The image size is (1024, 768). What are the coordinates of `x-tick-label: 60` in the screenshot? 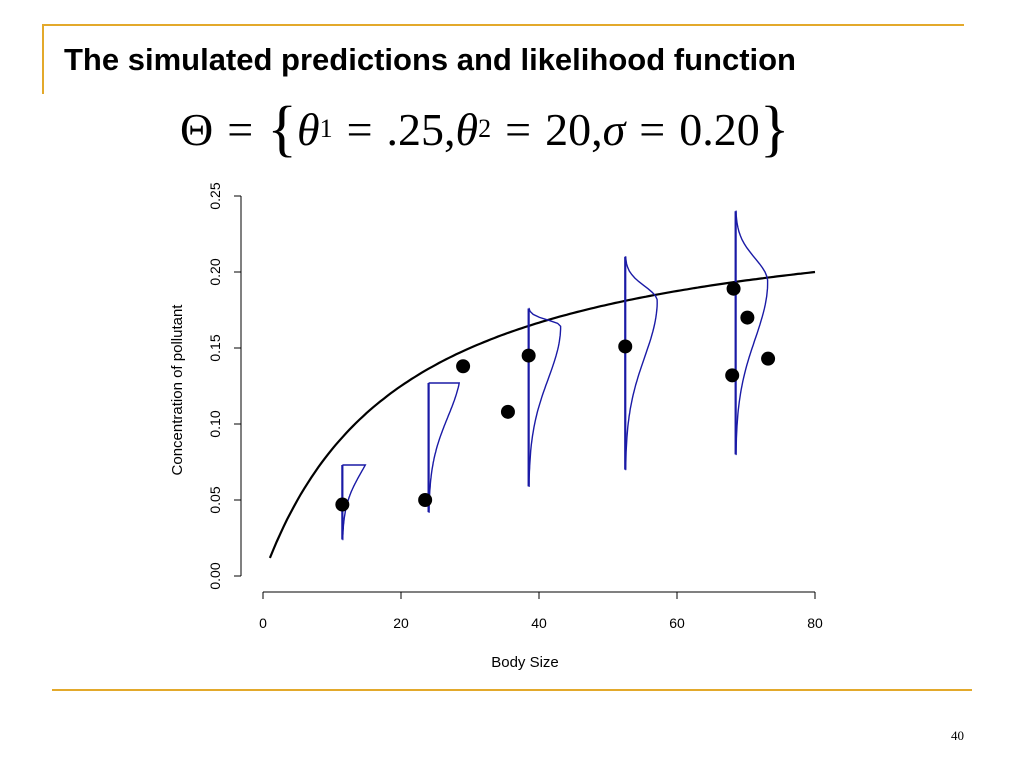 It's located at (677, 623).